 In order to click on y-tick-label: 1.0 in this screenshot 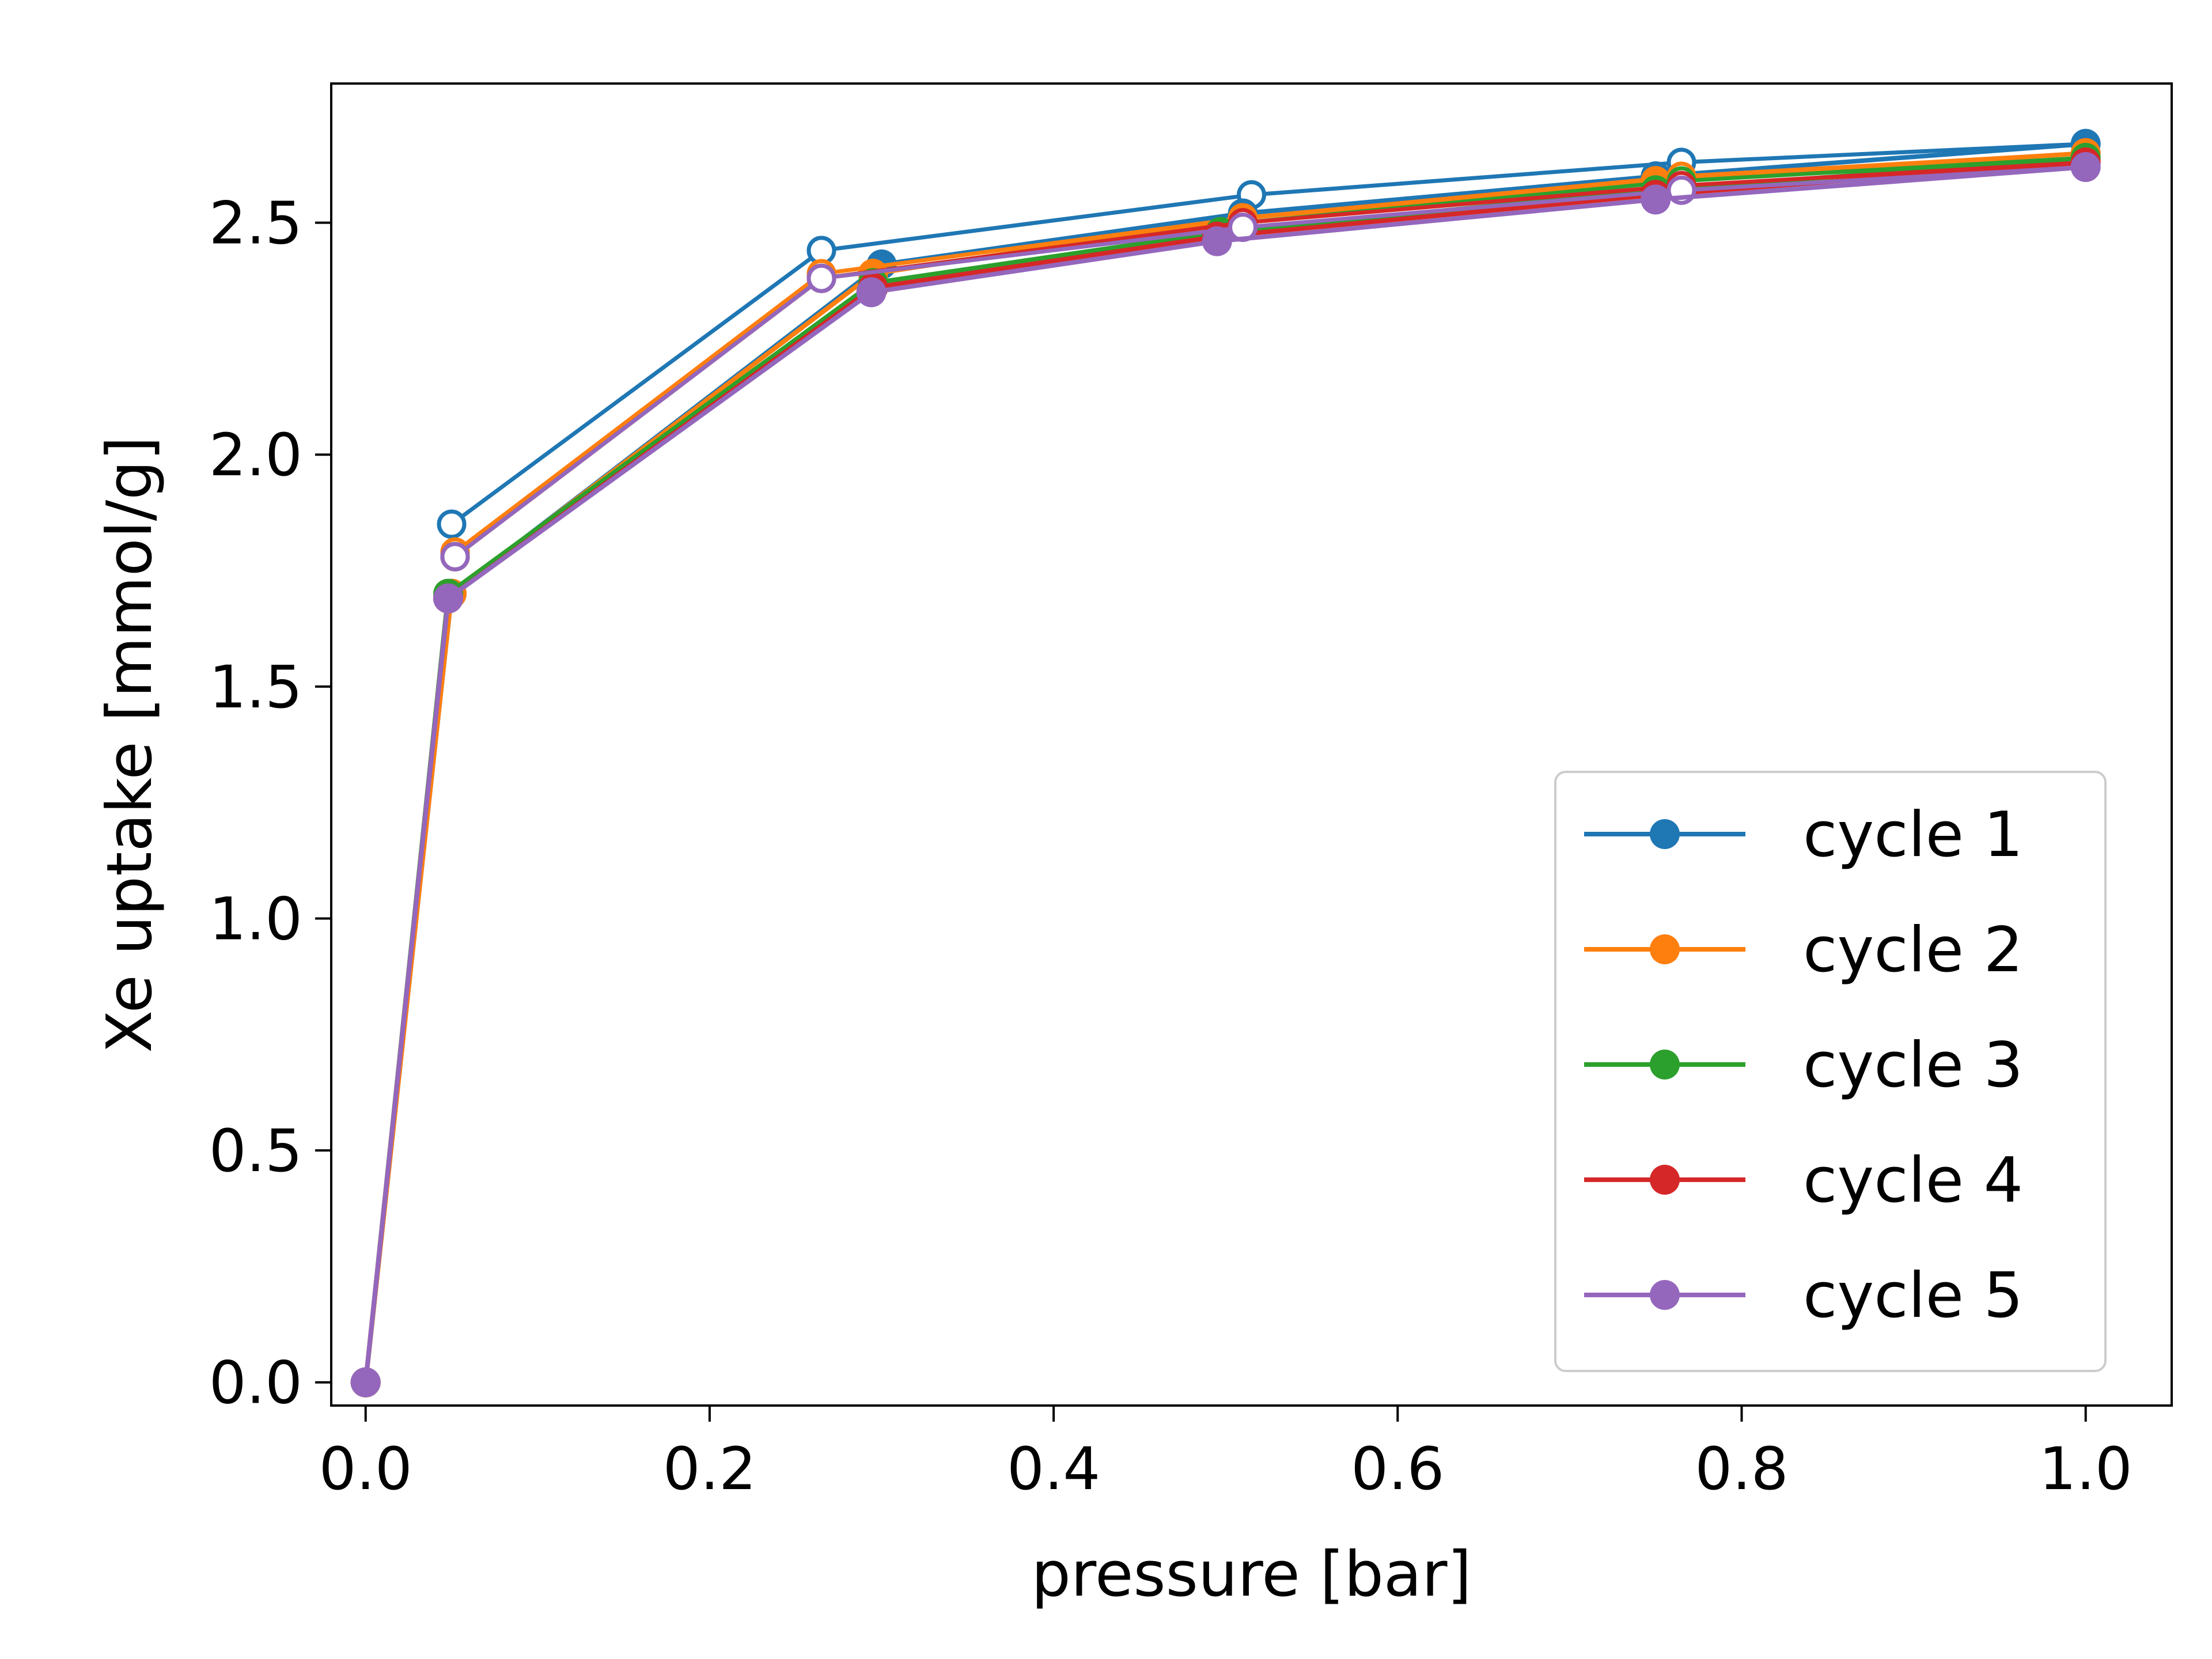, I will do `click(255, 919)`.